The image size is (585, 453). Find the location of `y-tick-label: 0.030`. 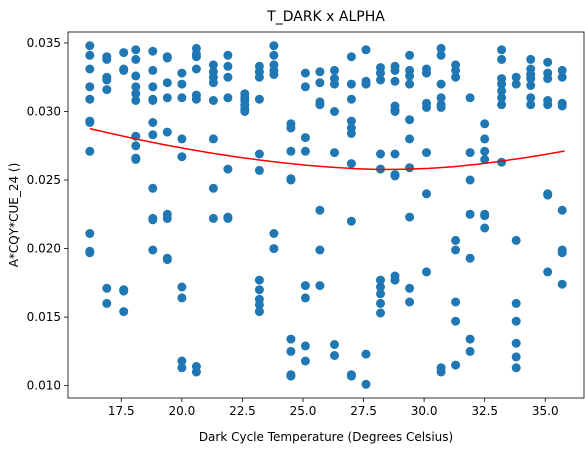

y-tick-label: 0.030 is located at coordinates (44, 112).